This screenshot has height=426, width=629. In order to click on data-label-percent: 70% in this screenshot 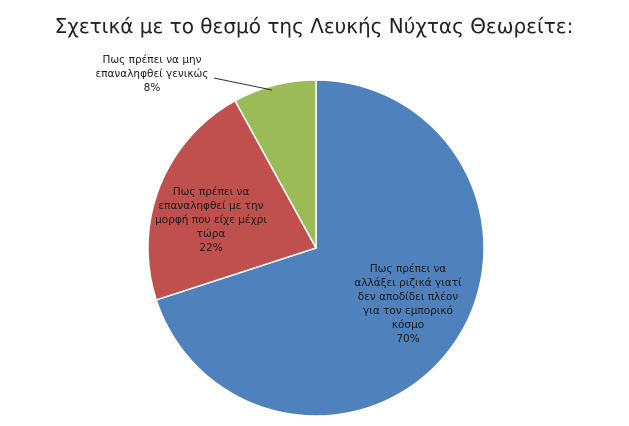, I will do `click(407, 339)`.